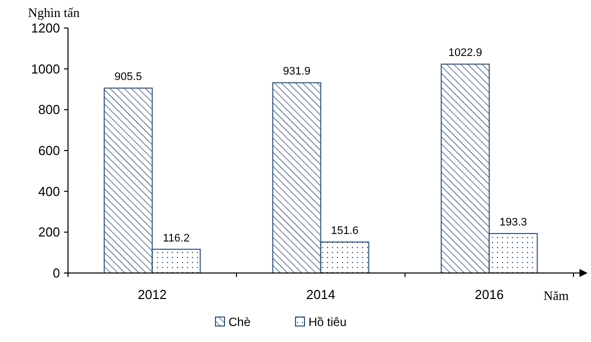  What do you see at coordinates (296, 72) in the screenshot?
I see `data-label: 931.9` at bounding box center [296, 72].